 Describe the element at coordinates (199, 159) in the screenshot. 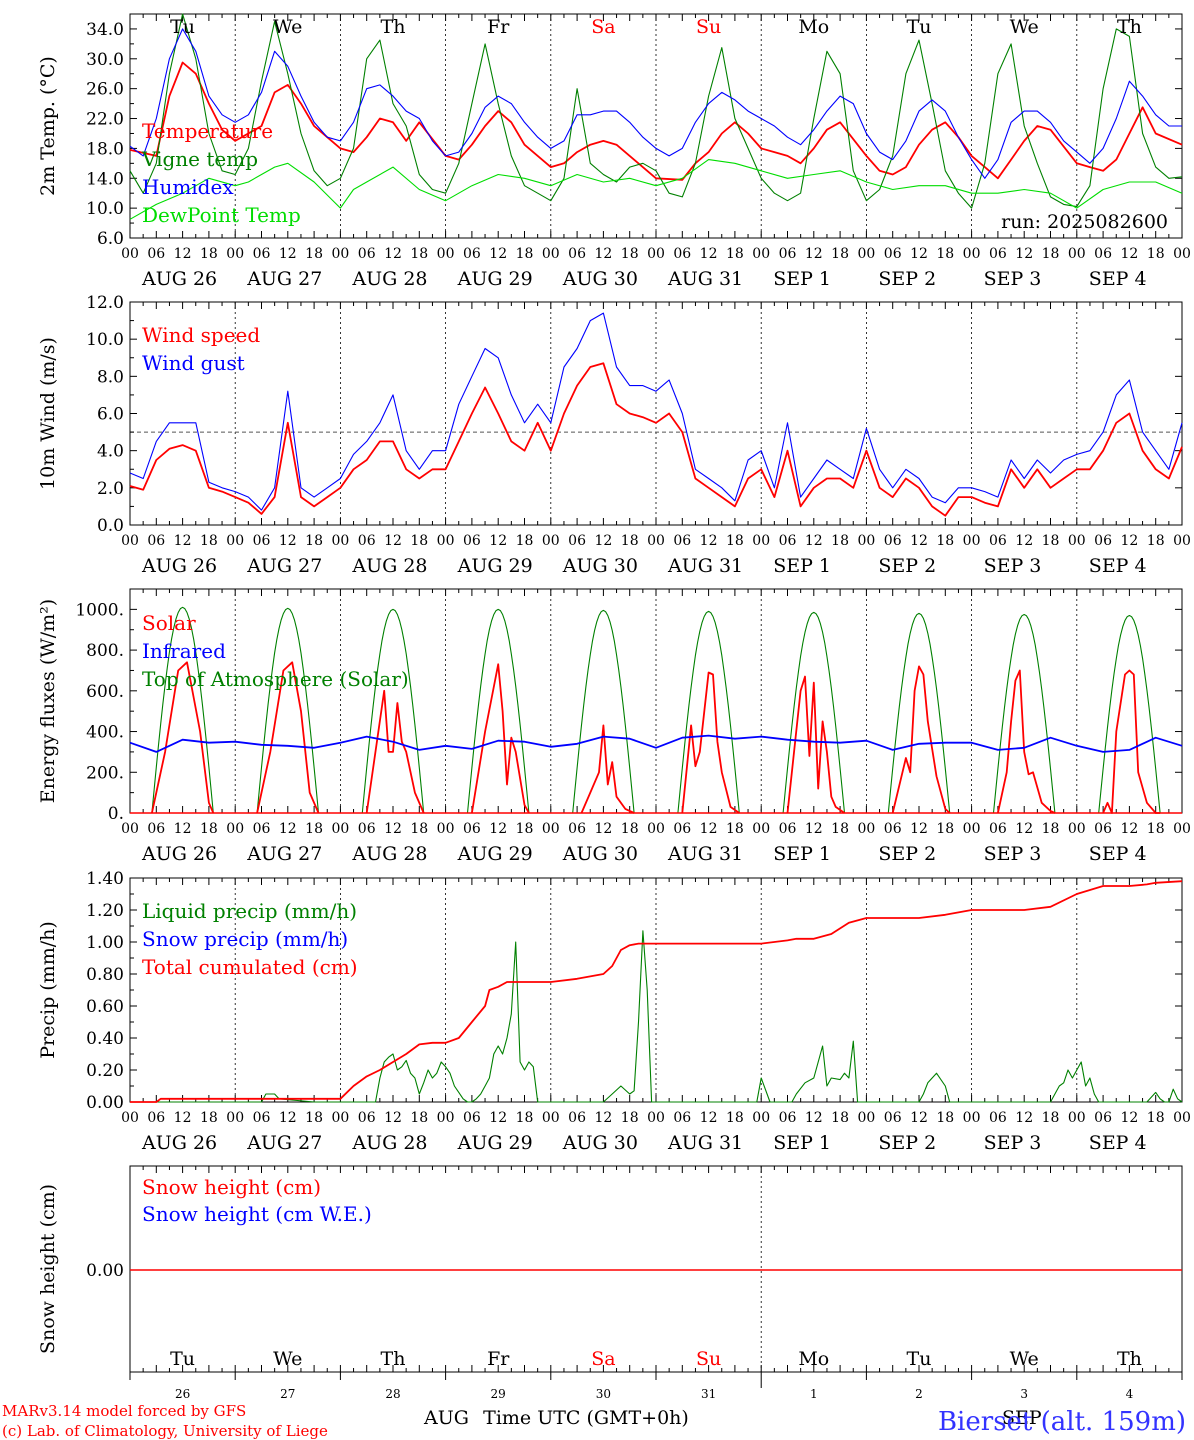

I see `panel1-legend-entry: Vigne temp` at that location.